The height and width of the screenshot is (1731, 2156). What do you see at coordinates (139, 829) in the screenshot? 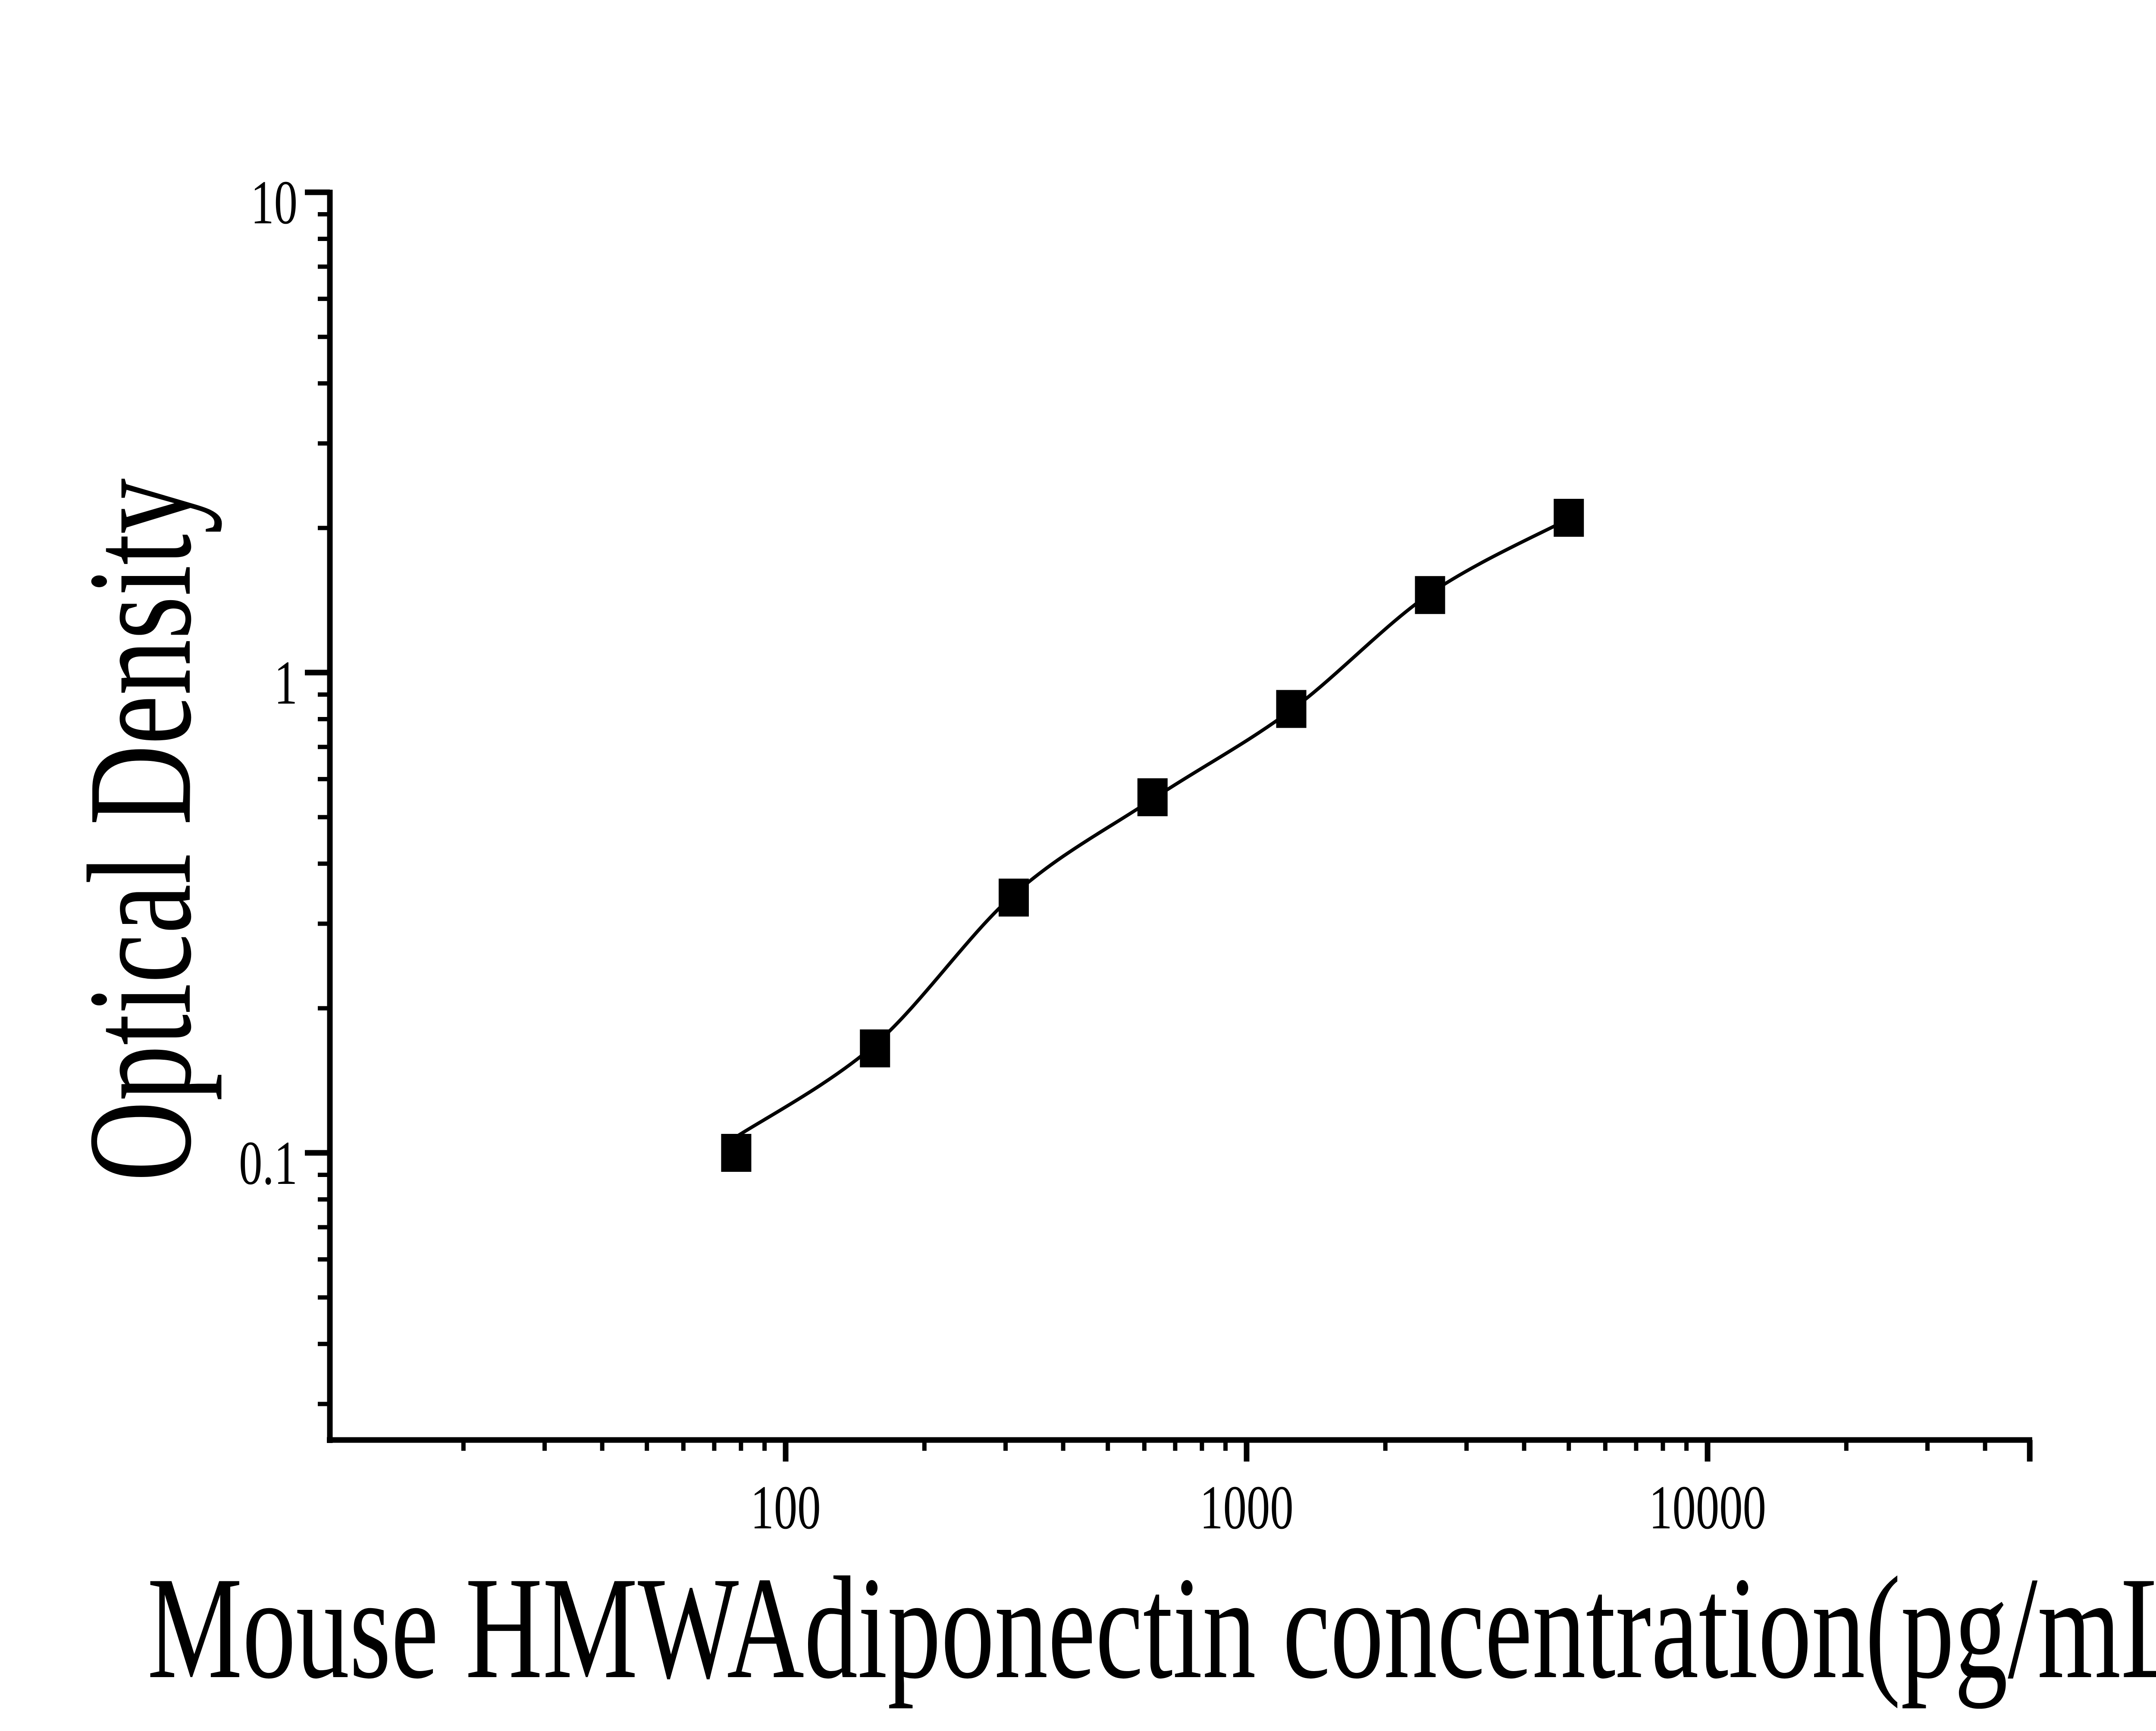
I see `y-axis-title: Optical Density` at bounding box center [139, 829].